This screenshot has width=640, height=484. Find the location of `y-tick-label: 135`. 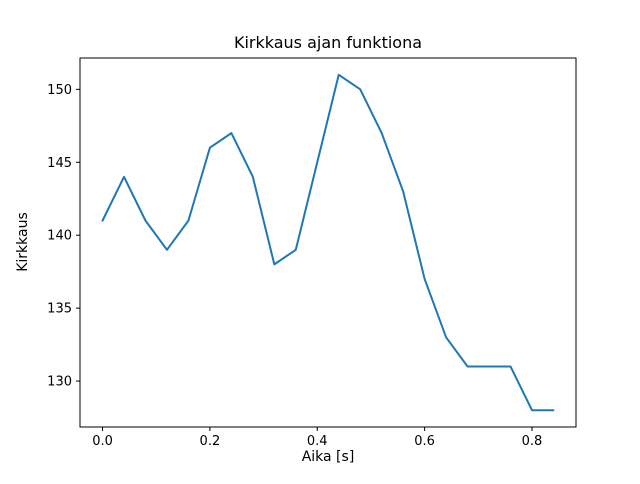

y-tick-label: 135 is located at coordinates (59, 309).